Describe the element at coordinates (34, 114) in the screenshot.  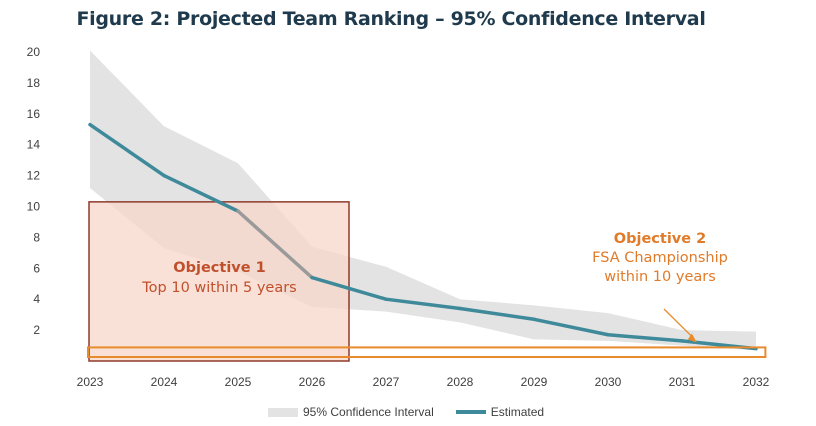
I see `y-tick-label: 16` at that location.